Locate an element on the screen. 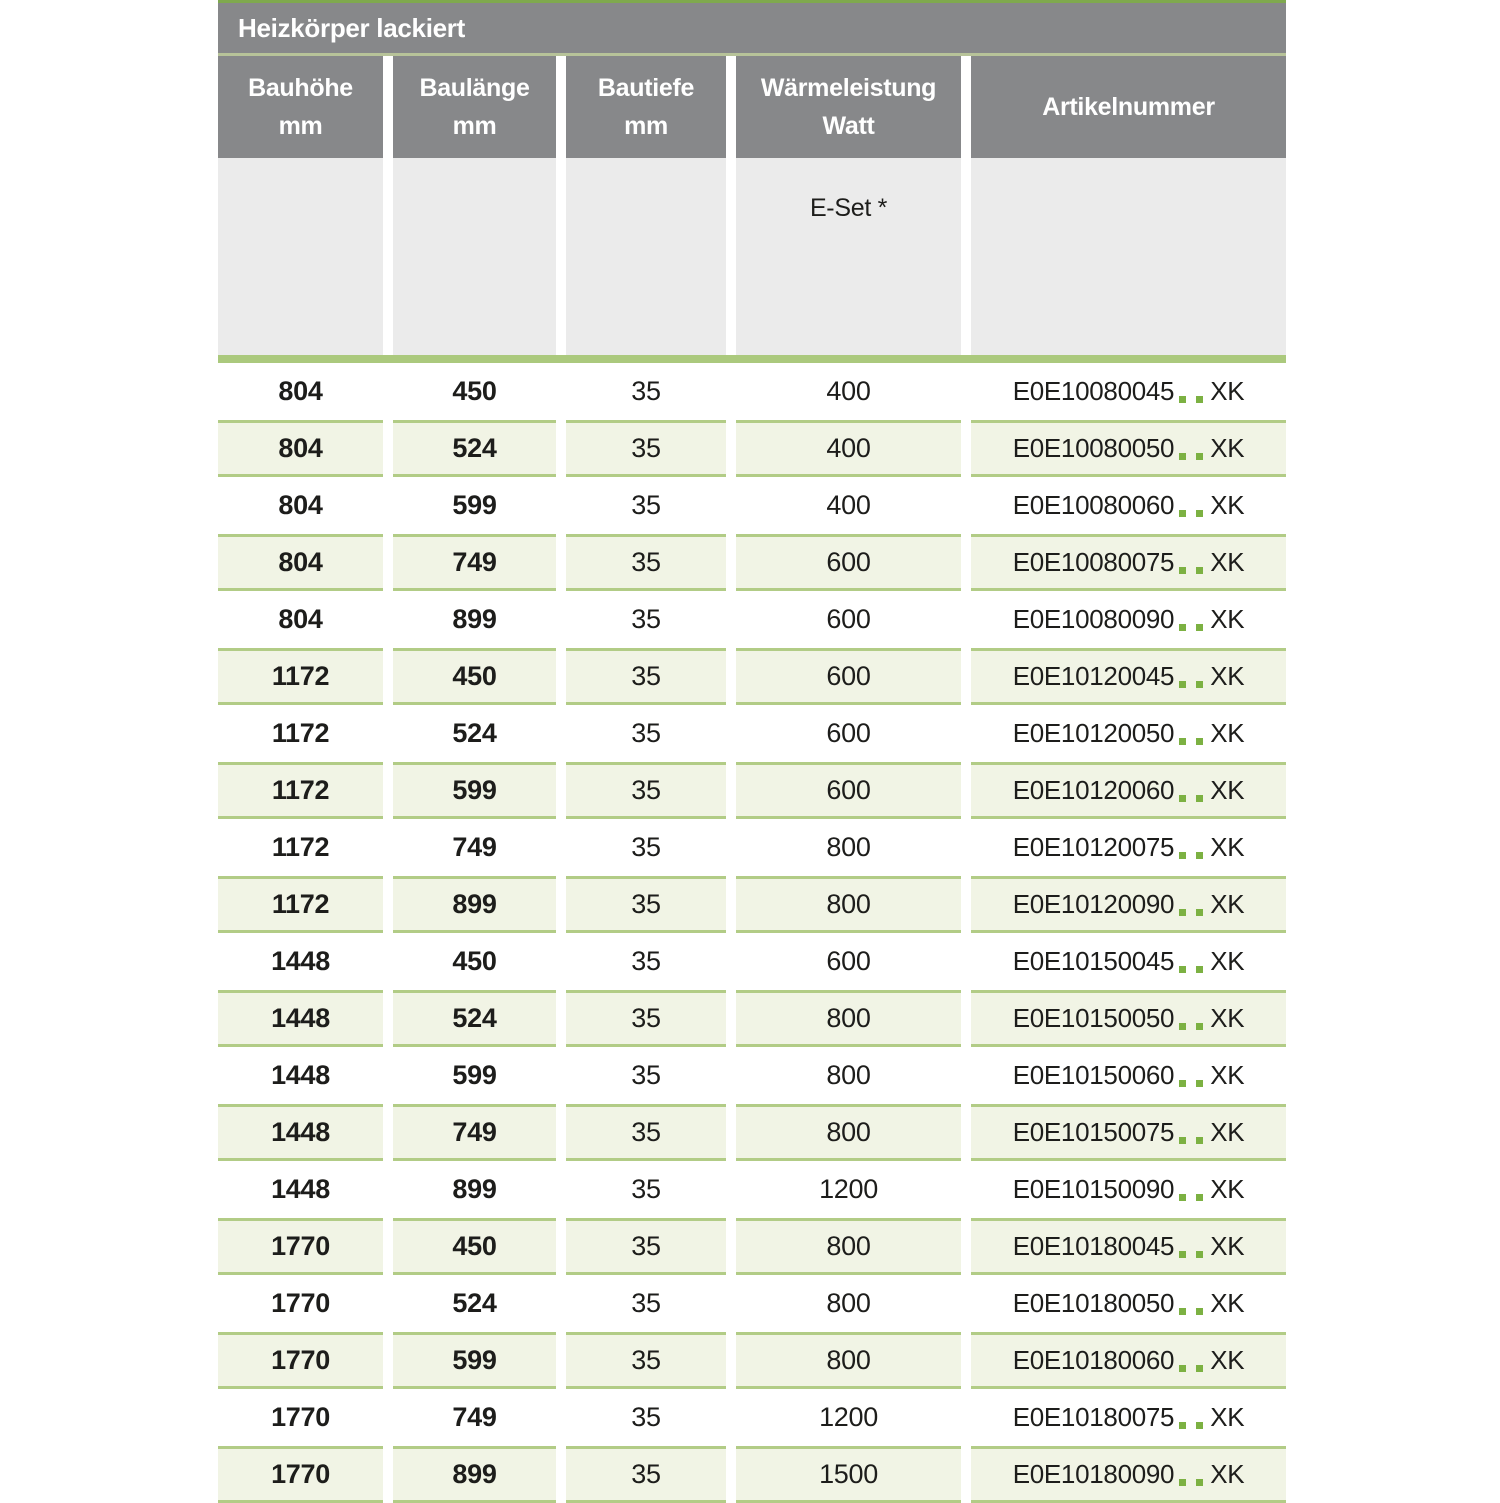 The height and width of the screenshot is (1503, 1500). artikelnummer-prefix: E0E10120050 is located at coordinates (1093, 733).